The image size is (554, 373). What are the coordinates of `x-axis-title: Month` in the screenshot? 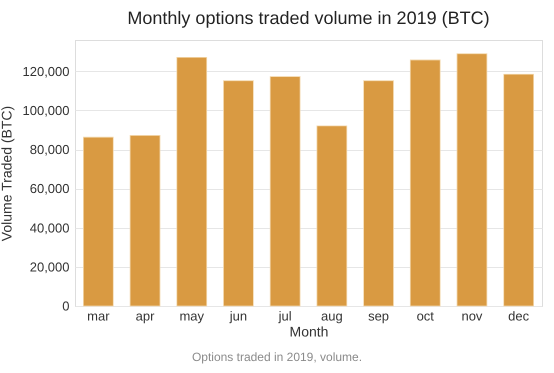 It's located at (309, 332).